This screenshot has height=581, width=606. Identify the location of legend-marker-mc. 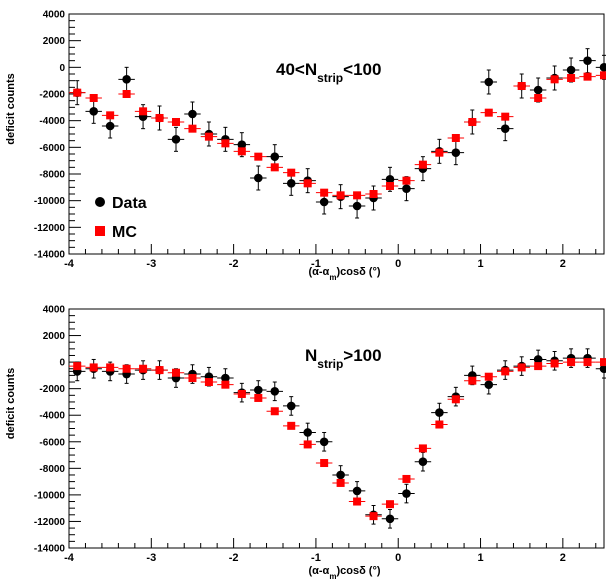
(100, 231).